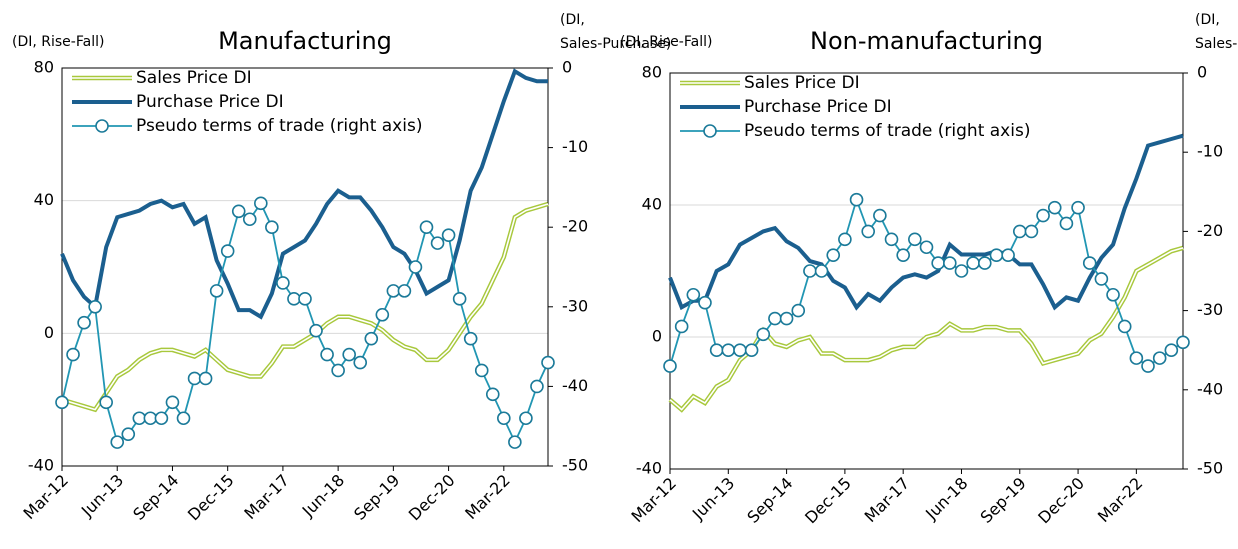 The image size is (1238, 549). Describe the element at coordinates (211, 498) in the screenshot. I see `x-tick-label: Dec-15` at that location.